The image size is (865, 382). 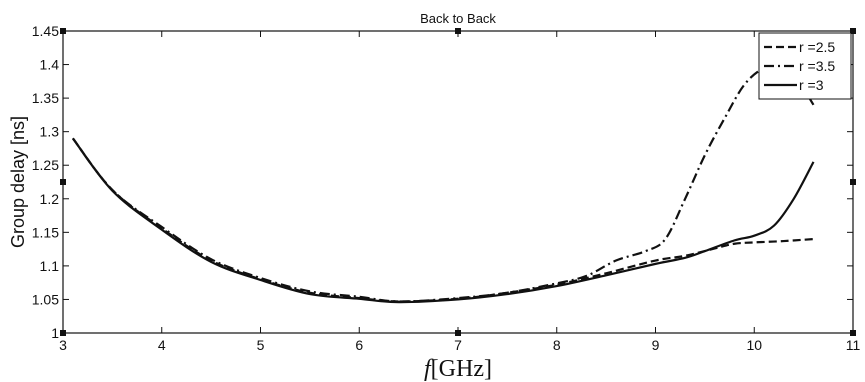 I want to click on x-axis-label-unit: [GHz], so click(x=461, y=369).